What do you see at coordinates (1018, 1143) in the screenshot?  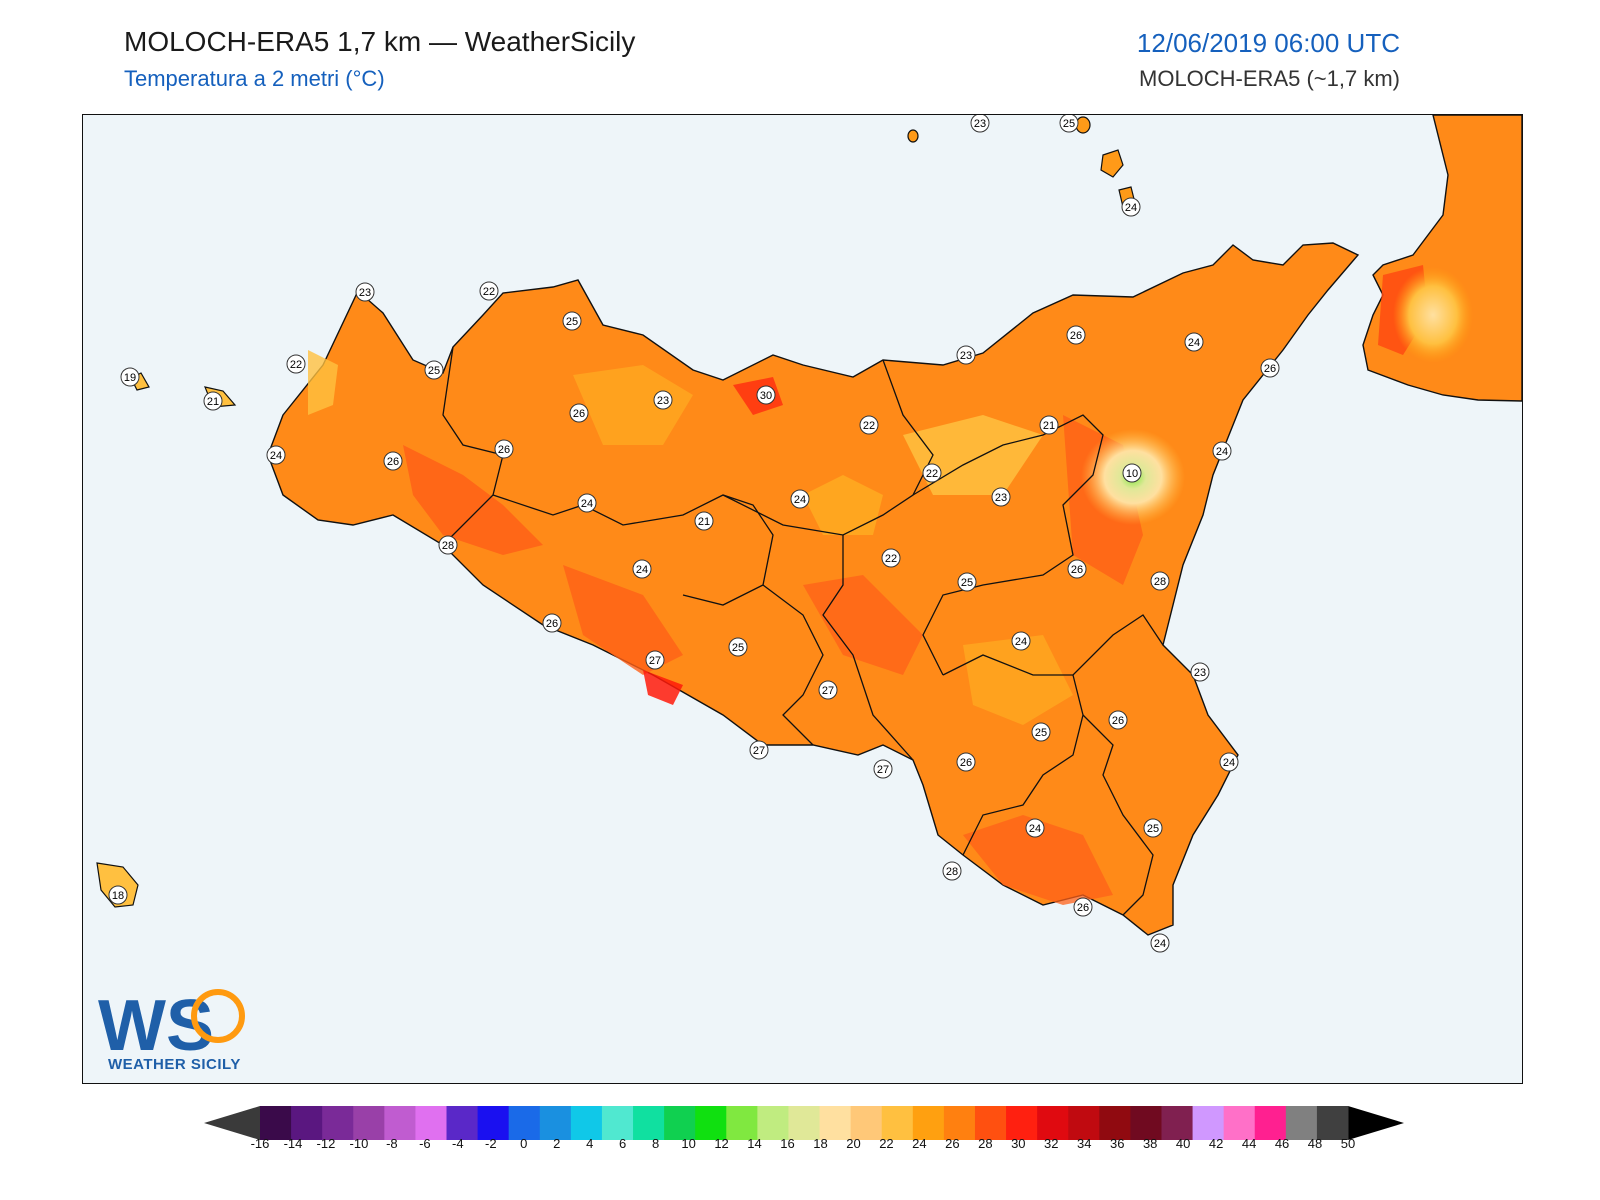 I see `colorbar-tick-label: 30` at bounding box center [1018, 1143].